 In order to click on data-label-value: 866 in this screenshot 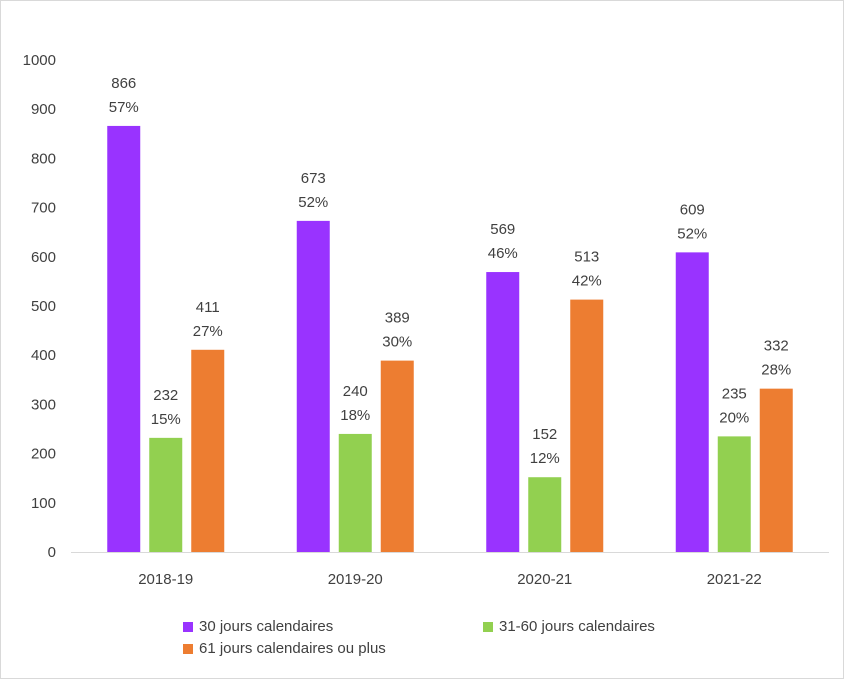, I will do `click(123, 83)`.